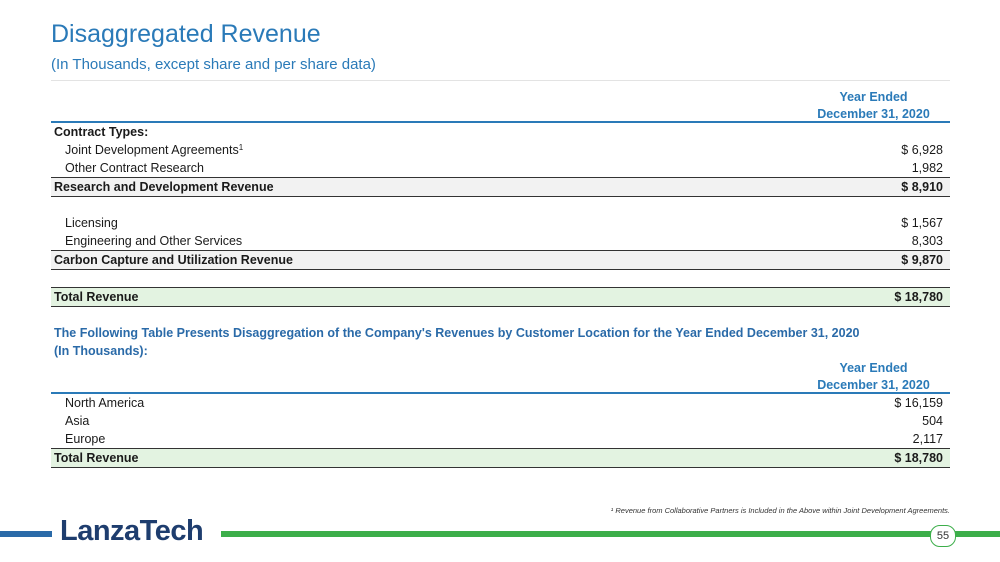 This screenshot has width=1000, height=562. I want to click on table-row: Joint Development Agreements1 $ 6,928, so click(500, 150).